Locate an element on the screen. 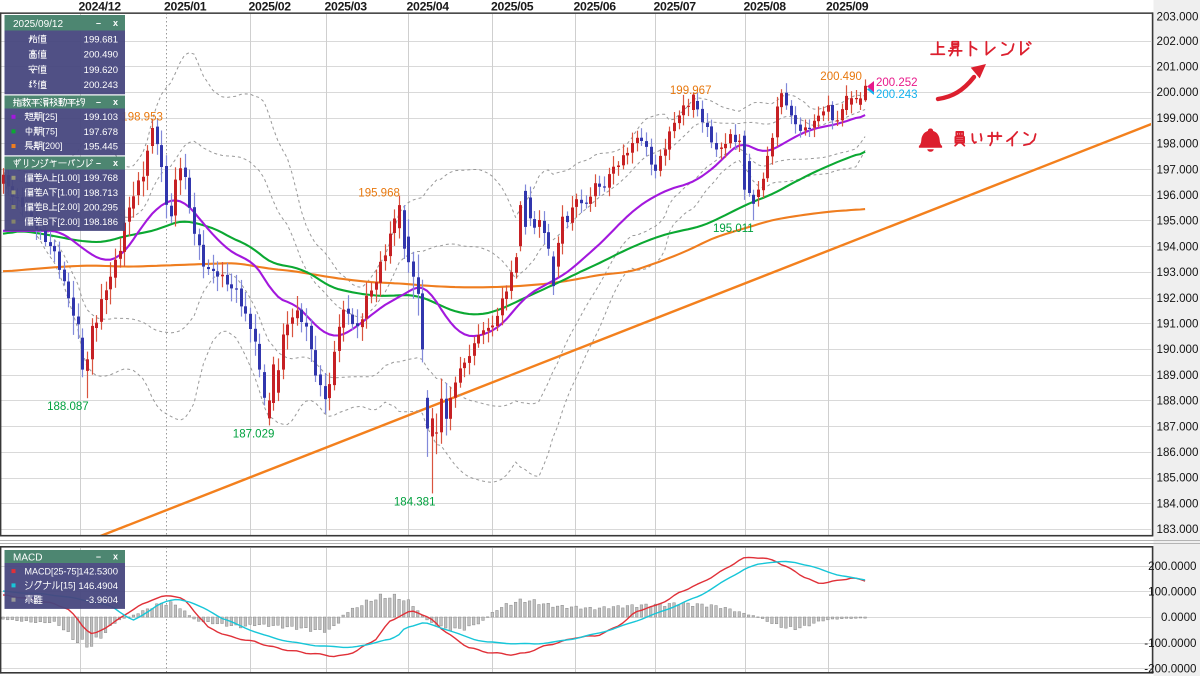 The image size is (1200, 676). svg-text: 2025/08 is located at coordinates (765, 7).